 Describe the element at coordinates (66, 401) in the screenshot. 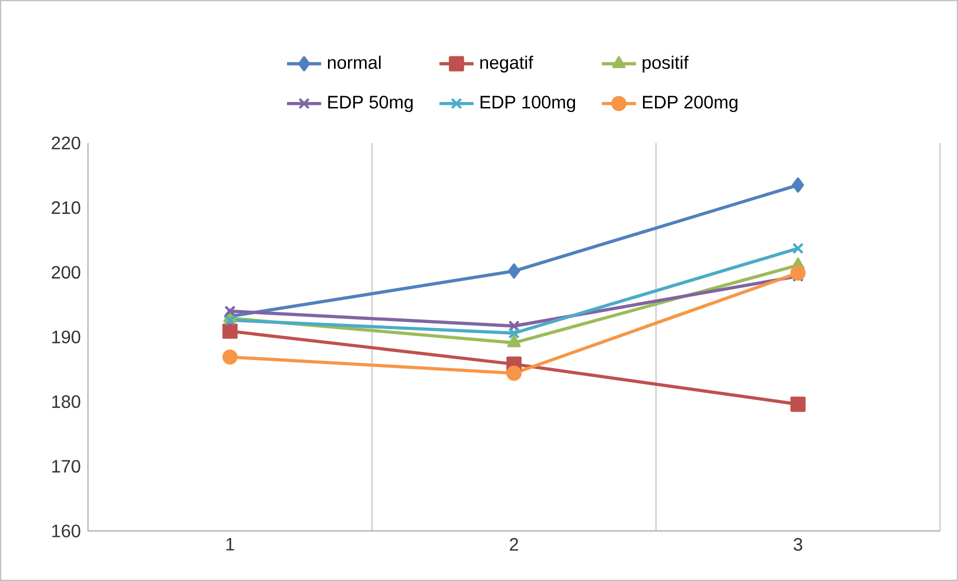

I see `y-tick-label: 180` at that location.